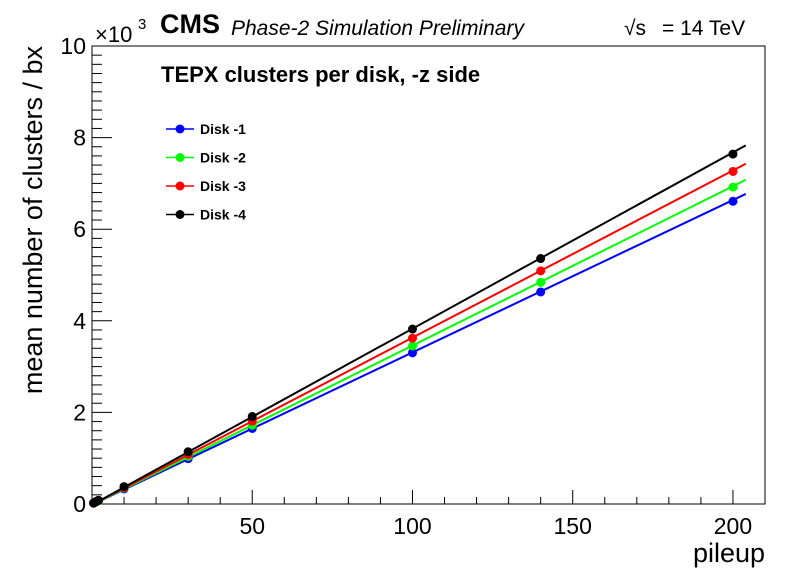 The height and width of the screenshot is (572, 796). What do you see at coordinates (223, 215) in the screenshot?
I see `legend-label: Disk -4` at bounding box center [223, 215].